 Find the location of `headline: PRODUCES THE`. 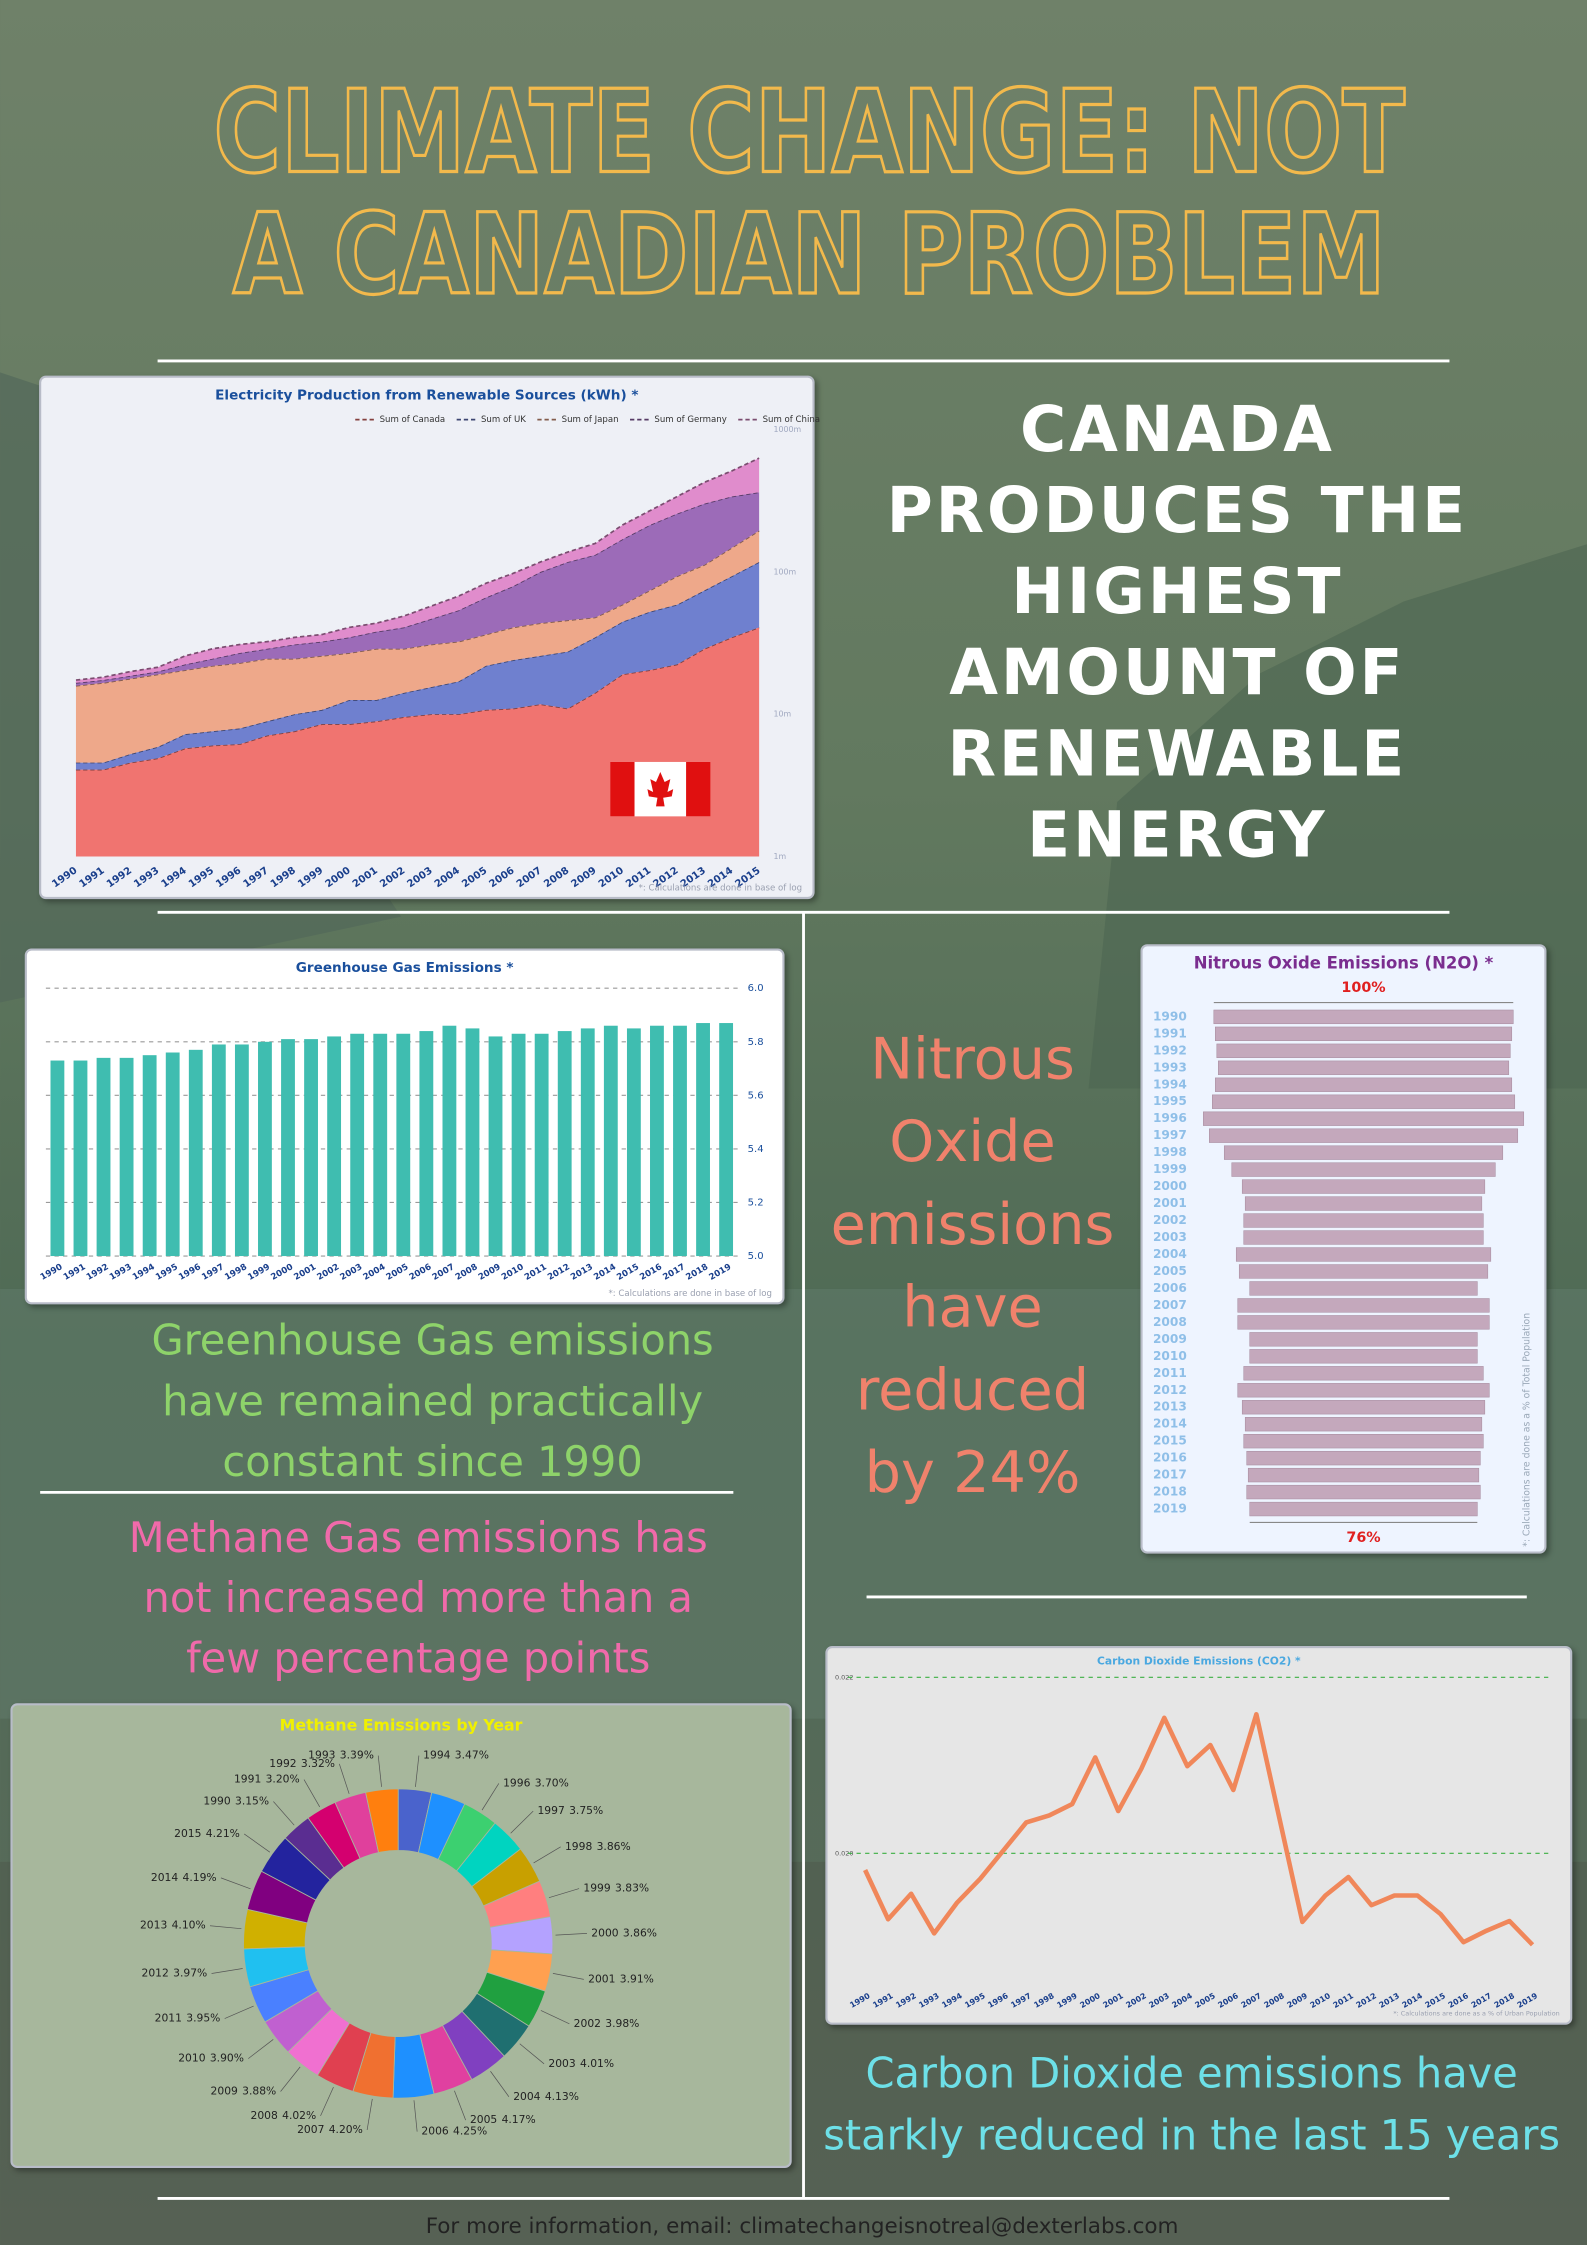

headline: PRODUCES THE is located at coordinates (1177, 510).